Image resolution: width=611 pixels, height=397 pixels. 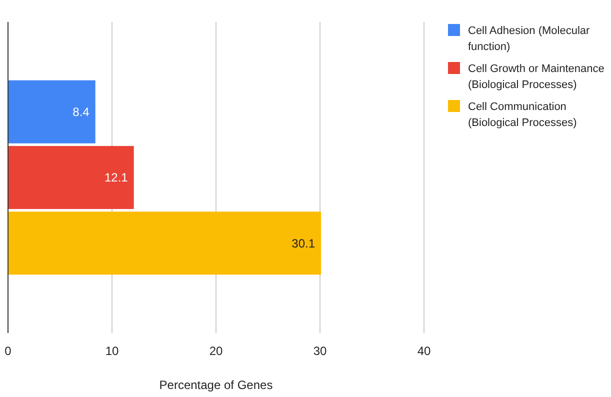 I want to click on x-axis-title: Percentage of Genes, so click(x=216, y=385).